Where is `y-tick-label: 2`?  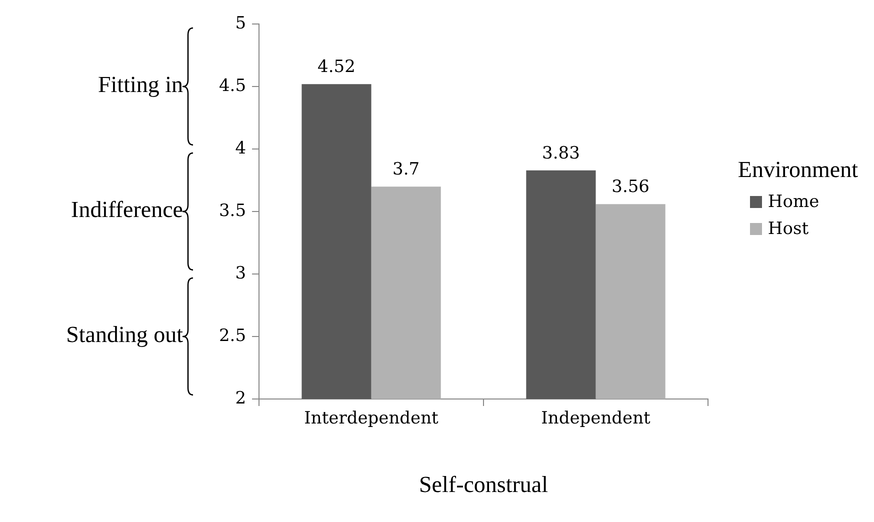 y-tick-label: 2 is located at coordinates (240, 398).